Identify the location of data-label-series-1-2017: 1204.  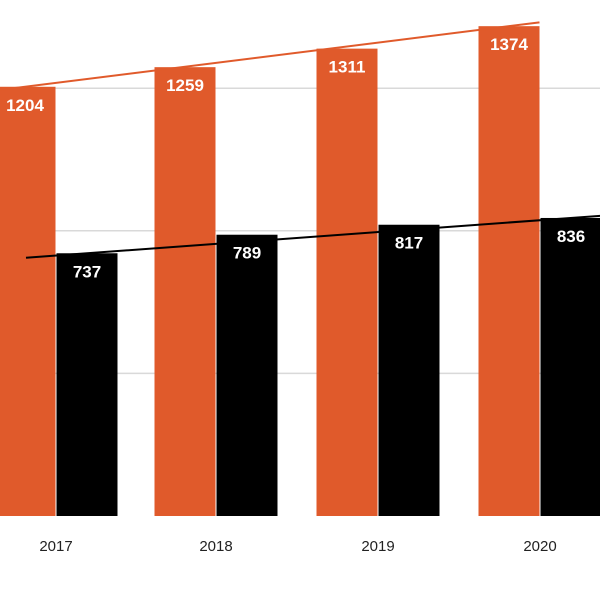
(25, 105).